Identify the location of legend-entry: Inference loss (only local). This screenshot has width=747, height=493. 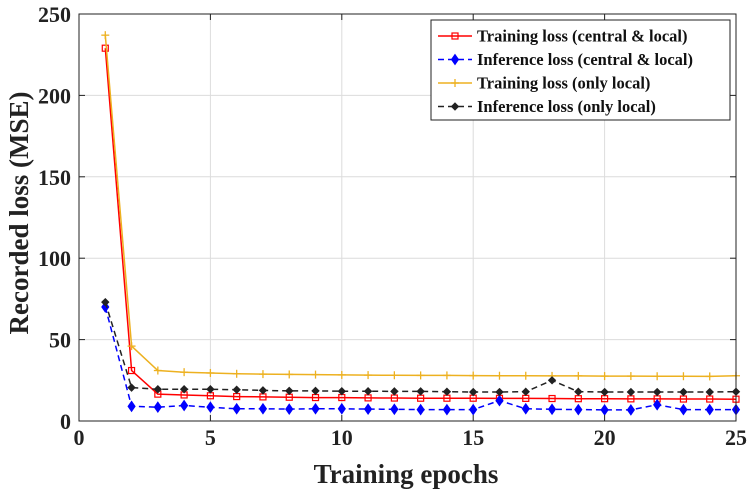
(547, 106).